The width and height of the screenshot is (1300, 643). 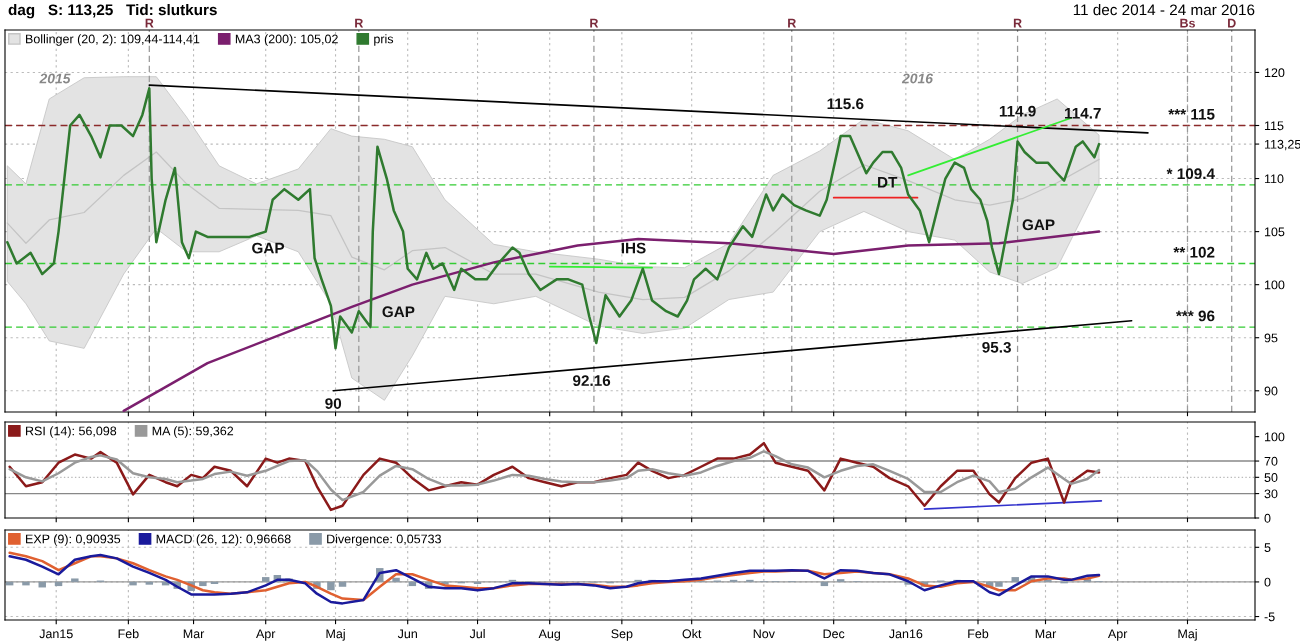 What do you see at coordinates (692, 634) in the screenshot?
I see `x-tick-label: Okt` at bounding box center [692, 634].